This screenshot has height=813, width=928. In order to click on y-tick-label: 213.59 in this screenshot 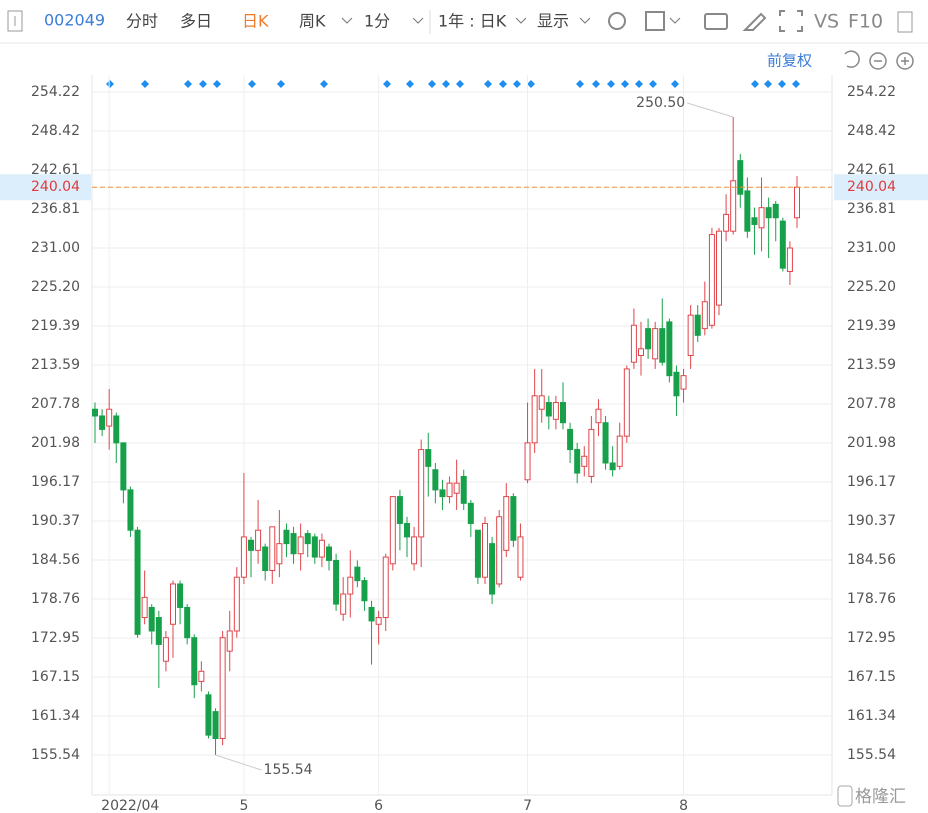, I will do `click(55, 365)`.